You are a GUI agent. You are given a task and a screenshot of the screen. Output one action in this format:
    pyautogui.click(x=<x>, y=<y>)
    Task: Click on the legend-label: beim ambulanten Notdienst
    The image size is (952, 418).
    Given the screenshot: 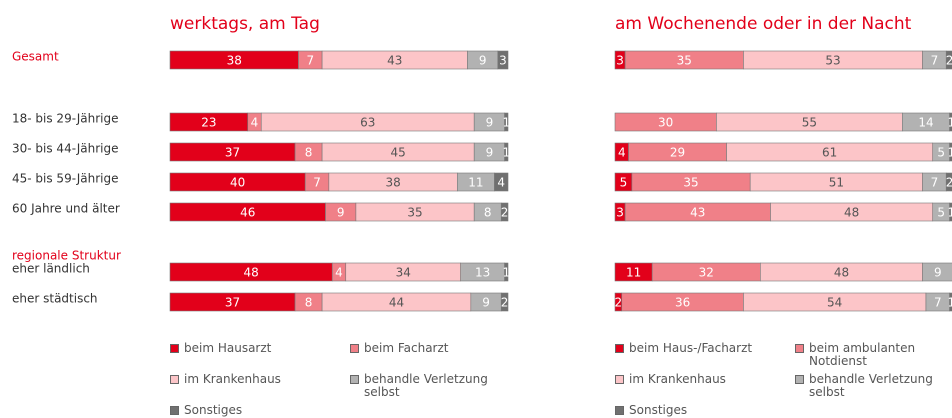 What is the action you would take?
    pyautogui.click(x=862, y=354)
    